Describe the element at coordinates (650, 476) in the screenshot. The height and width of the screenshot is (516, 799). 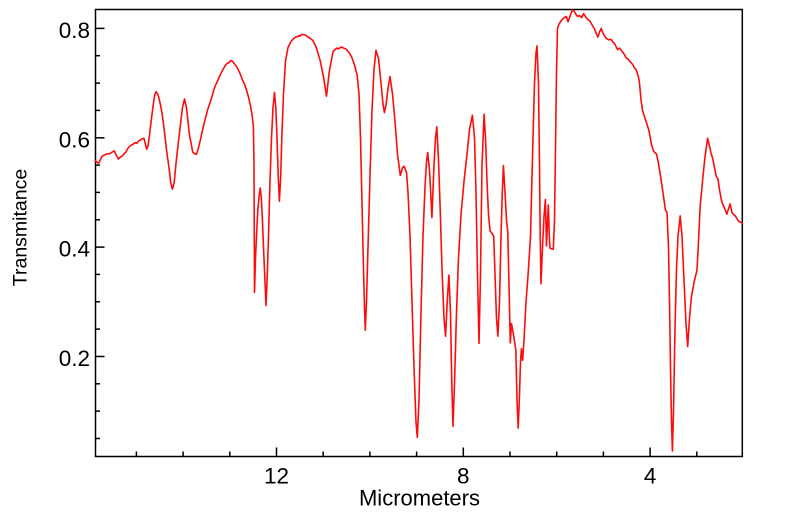
I see `svg-text: 4` at that location.